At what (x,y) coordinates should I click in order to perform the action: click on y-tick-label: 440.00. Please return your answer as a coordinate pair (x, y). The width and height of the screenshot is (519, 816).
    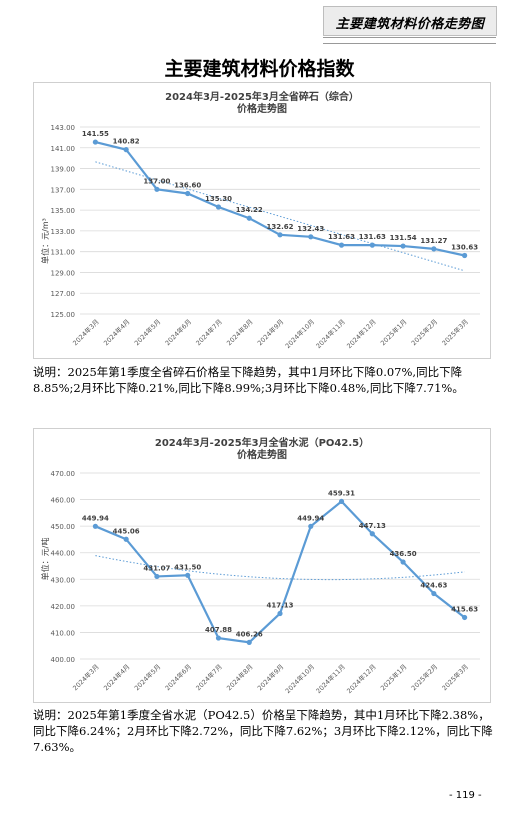
    Looking at the image, I should click on (63, 554).